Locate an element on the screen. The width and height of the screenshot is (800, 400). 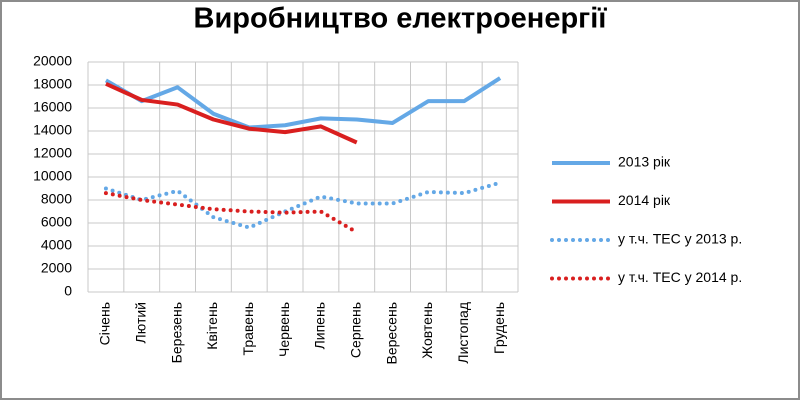
x-tick-label: Серпень is located at coordinates (355, 330).